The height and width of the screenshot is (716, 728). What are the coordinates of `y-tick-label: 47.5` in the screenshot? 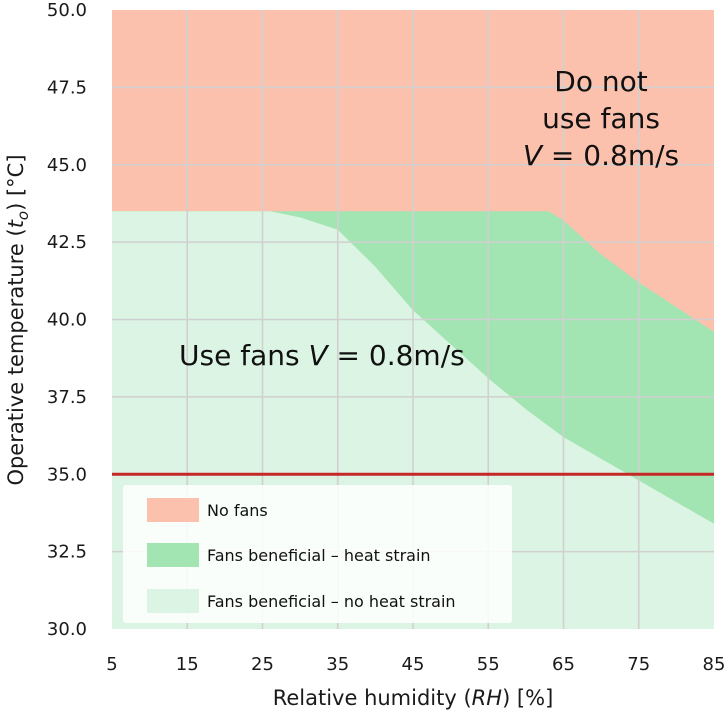 It's located at (67, 87).